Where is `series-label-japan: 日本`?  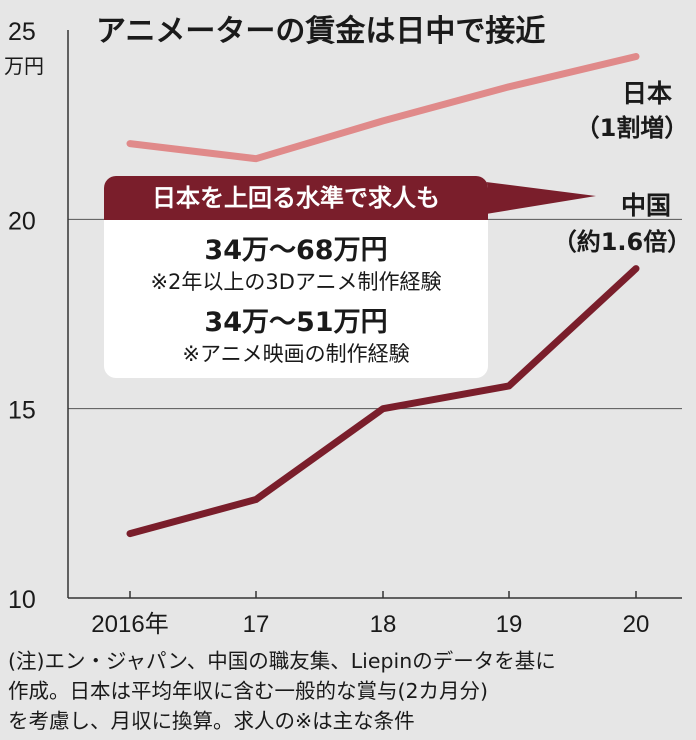
series-label-japan: 日本 is located at coordinates (646, 93).